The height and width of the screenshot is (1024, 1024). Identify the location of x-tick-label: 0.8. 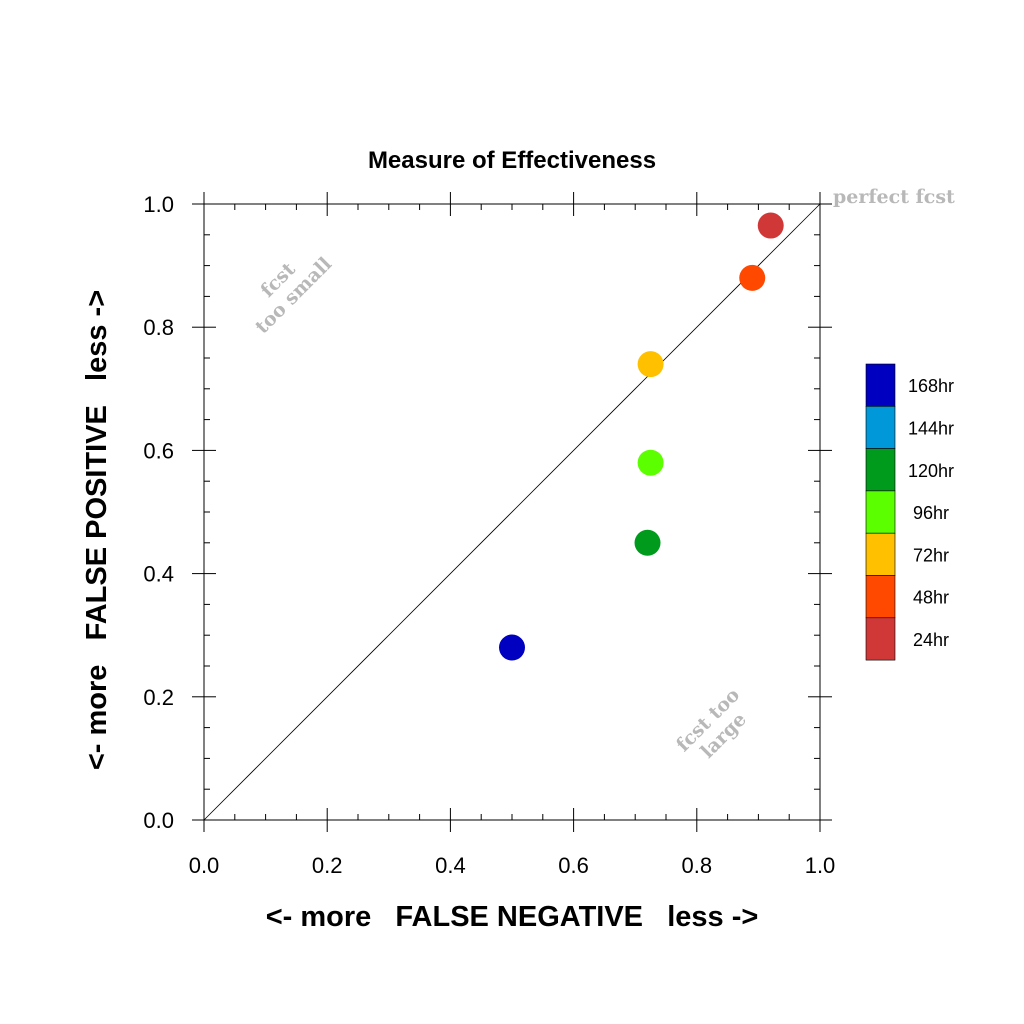
(697, 865).